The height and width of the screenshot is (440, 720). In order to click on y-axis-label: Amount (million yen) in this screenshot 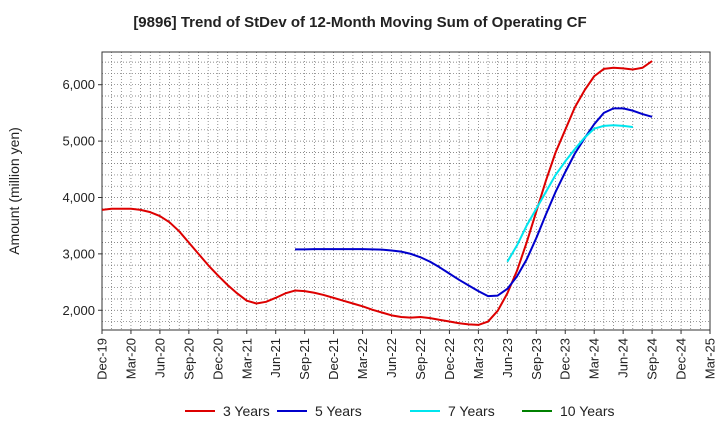, I will do `click(14, 191)`.